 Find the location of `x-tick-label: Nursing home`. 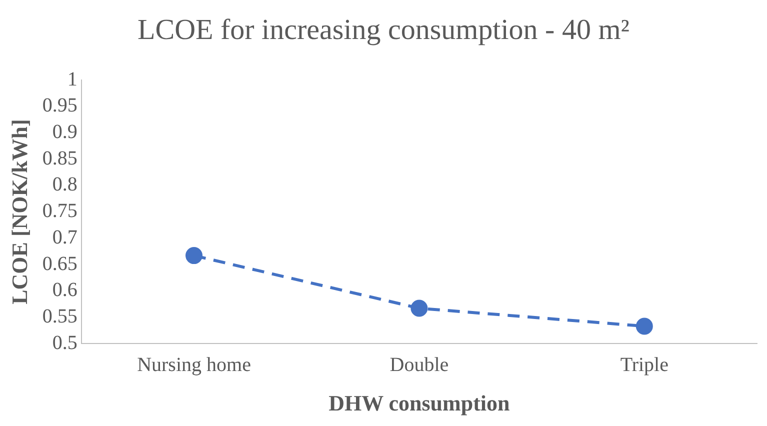

x-tick-label: Nursing home is located at coordinates (194, 365).